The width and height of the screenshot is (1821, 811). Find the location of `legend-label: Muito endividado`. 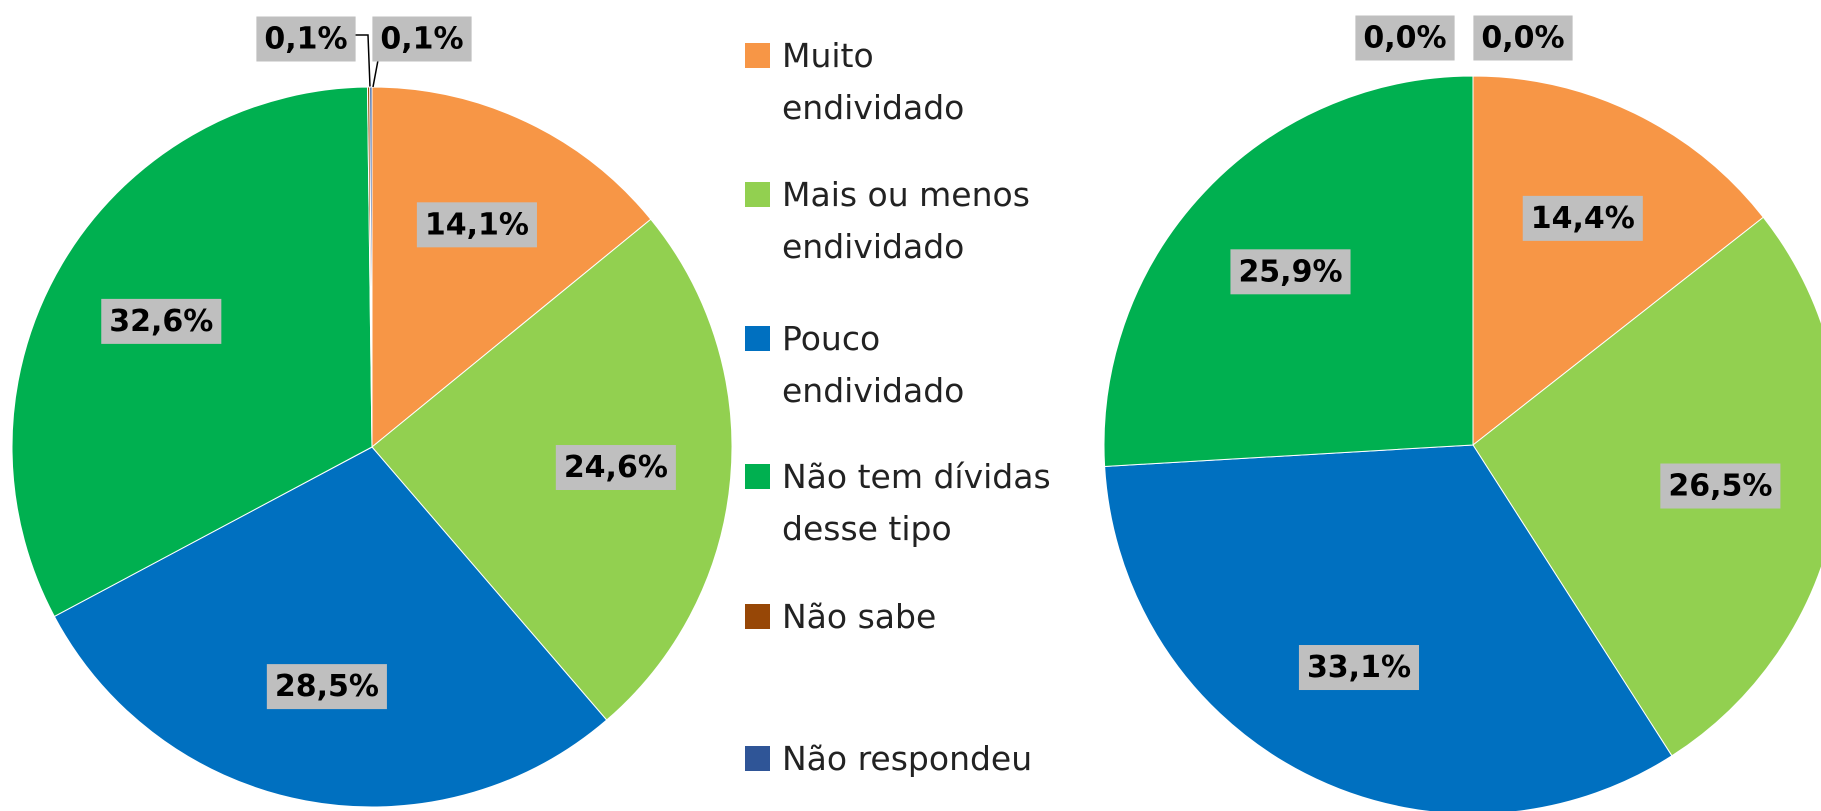

legend-label: Muito endividado is located at coordinates (873, 81).